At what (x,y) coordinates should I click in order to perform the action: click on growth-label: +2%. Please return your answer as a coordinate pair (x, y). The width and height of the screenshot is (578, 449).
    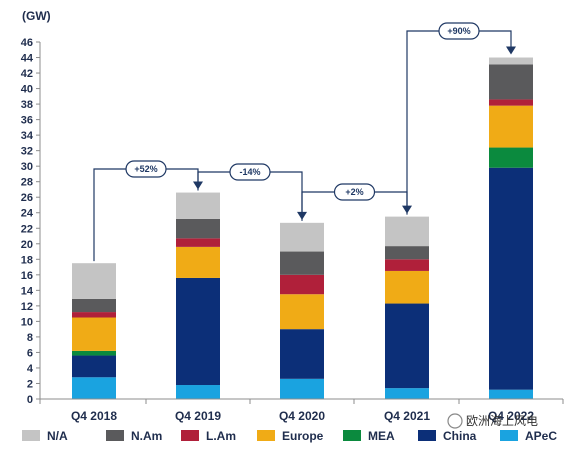
    Looking at the image, I should click on (354, 192).